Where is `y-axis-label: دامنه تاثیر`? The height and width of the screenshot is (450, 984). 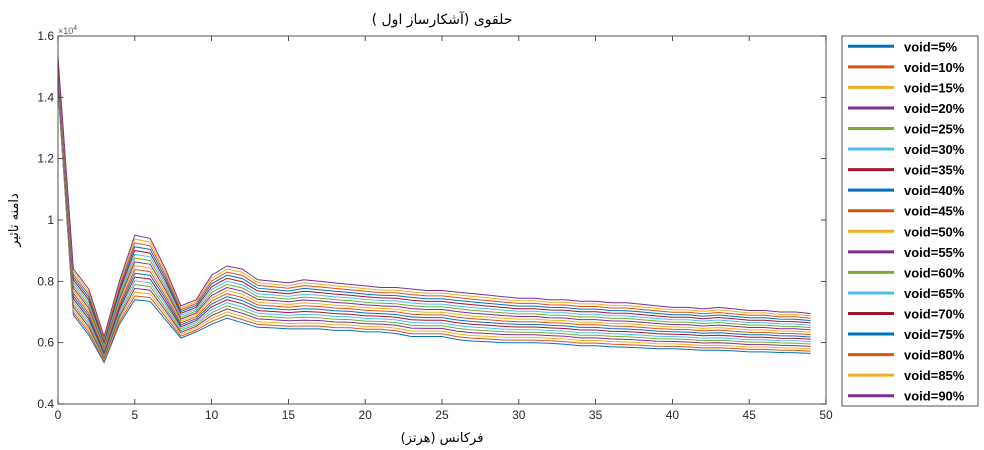 y-axis-label: دامنه تاثیر is located at coordinates (14, 220).